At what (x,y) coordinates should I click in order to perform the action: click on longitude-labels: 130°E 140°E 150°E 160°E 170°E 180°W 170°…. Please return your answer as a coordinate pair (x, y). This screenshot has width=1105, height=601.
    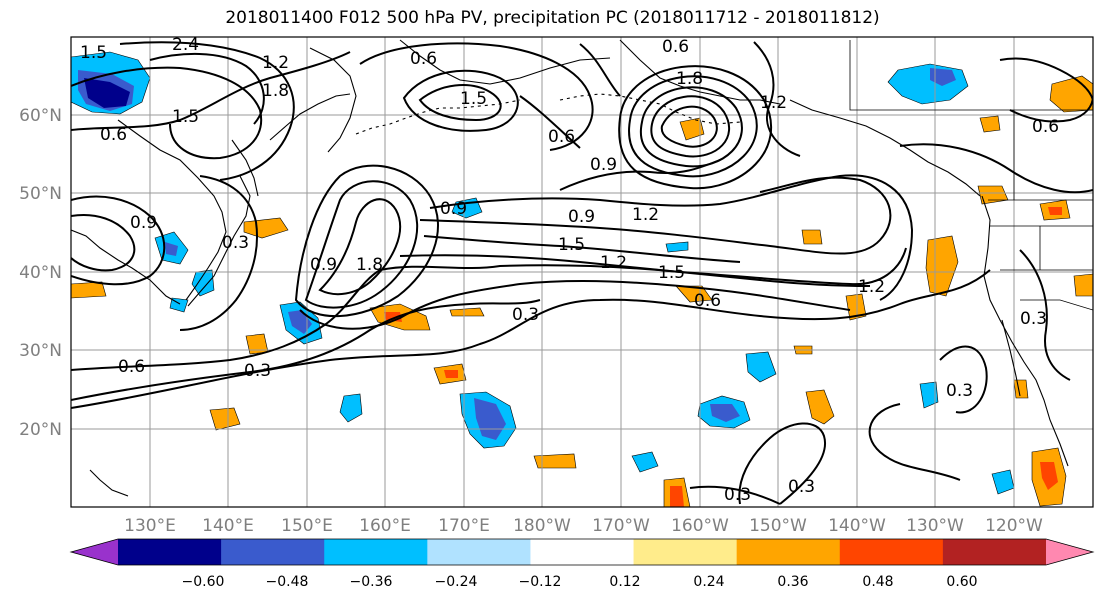
    Looking at the image, I should click on (583, 526).